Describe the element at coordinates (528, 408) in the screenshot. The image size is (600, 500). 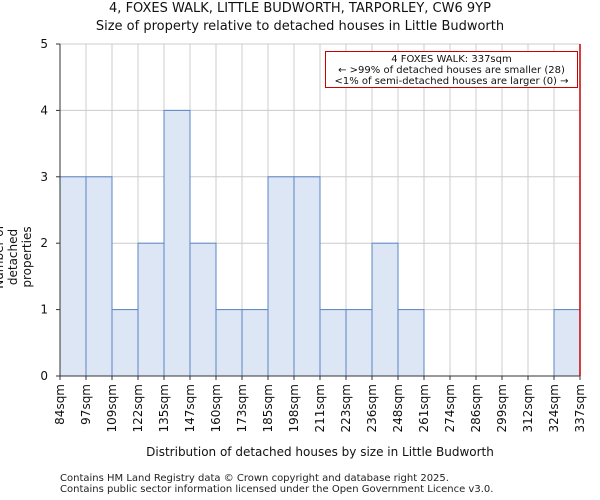
I see `x-tick-label: 312sqm` at that location.